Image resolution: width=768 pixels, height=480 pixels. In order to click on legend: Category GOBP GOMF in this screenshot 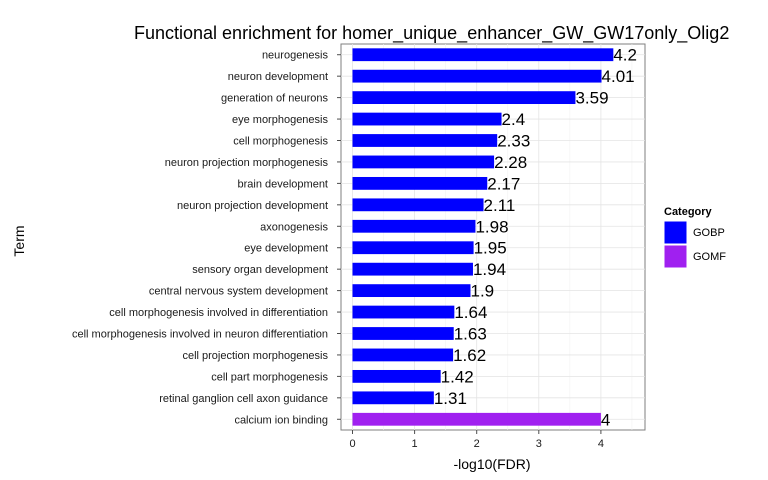, I will do `click(694, 237)`.